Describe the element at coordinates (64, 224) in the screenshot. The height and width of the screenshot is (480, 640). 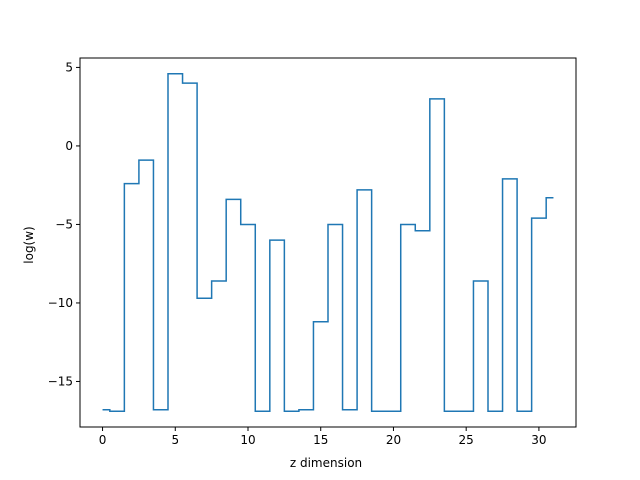
I see `y-tick-label--5: −5` at that location.